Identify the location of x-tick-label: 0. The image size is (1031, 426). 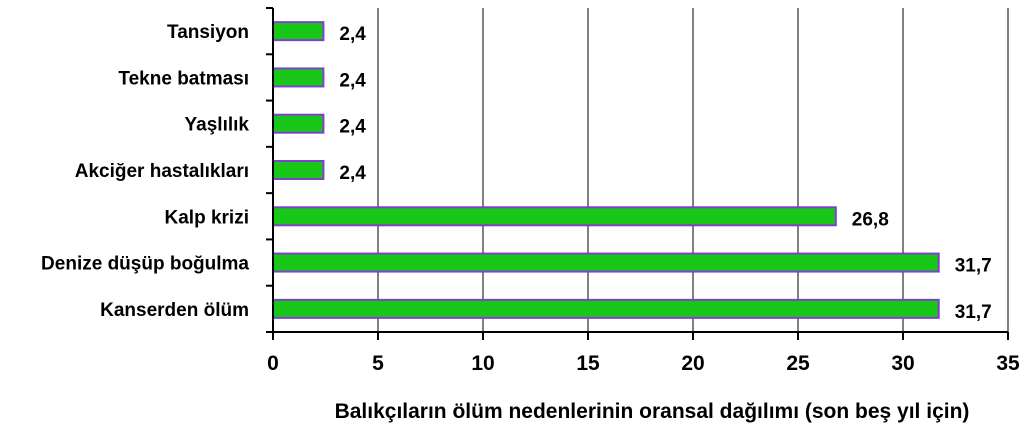
(273, 363).